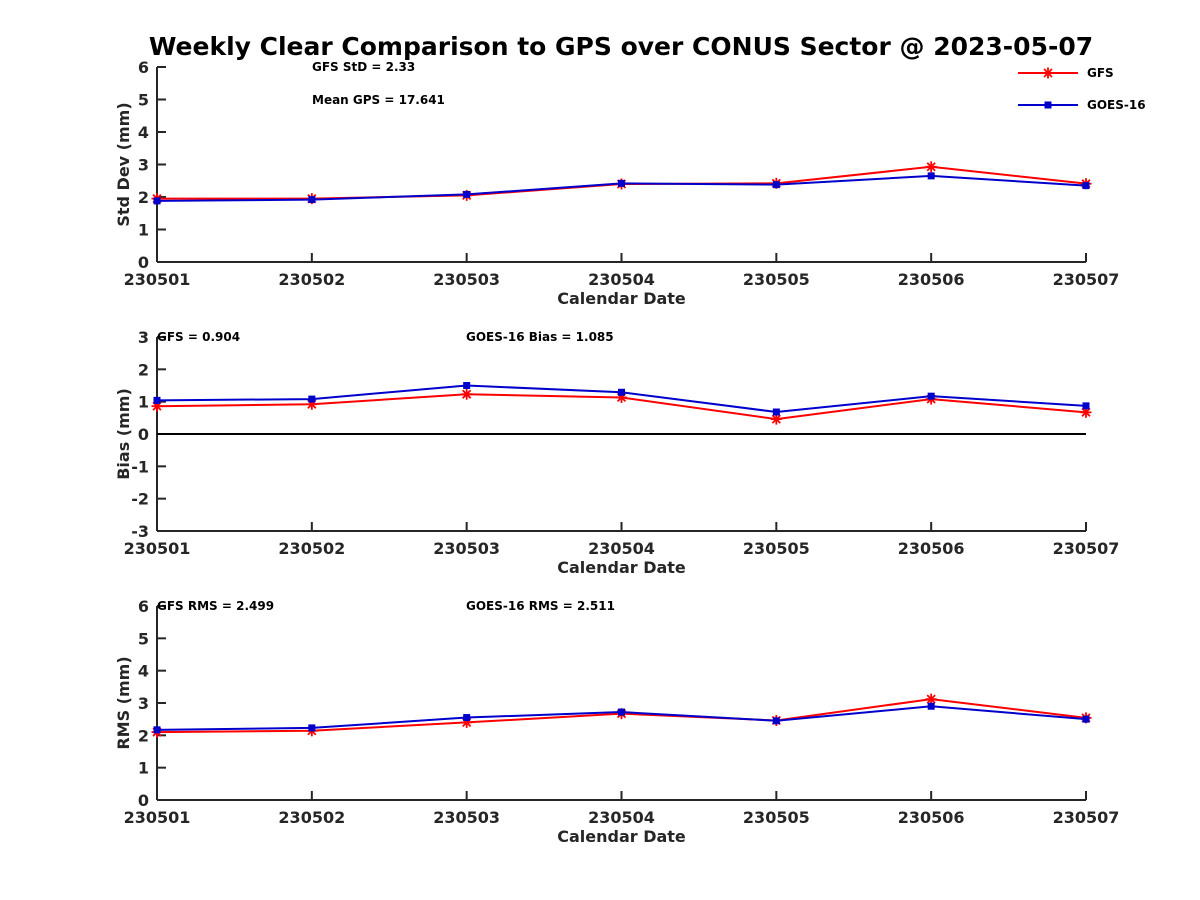  Describe the element at coordinates (140, 499) in the screenshot. I see `y-tick-label: -2` at that location.